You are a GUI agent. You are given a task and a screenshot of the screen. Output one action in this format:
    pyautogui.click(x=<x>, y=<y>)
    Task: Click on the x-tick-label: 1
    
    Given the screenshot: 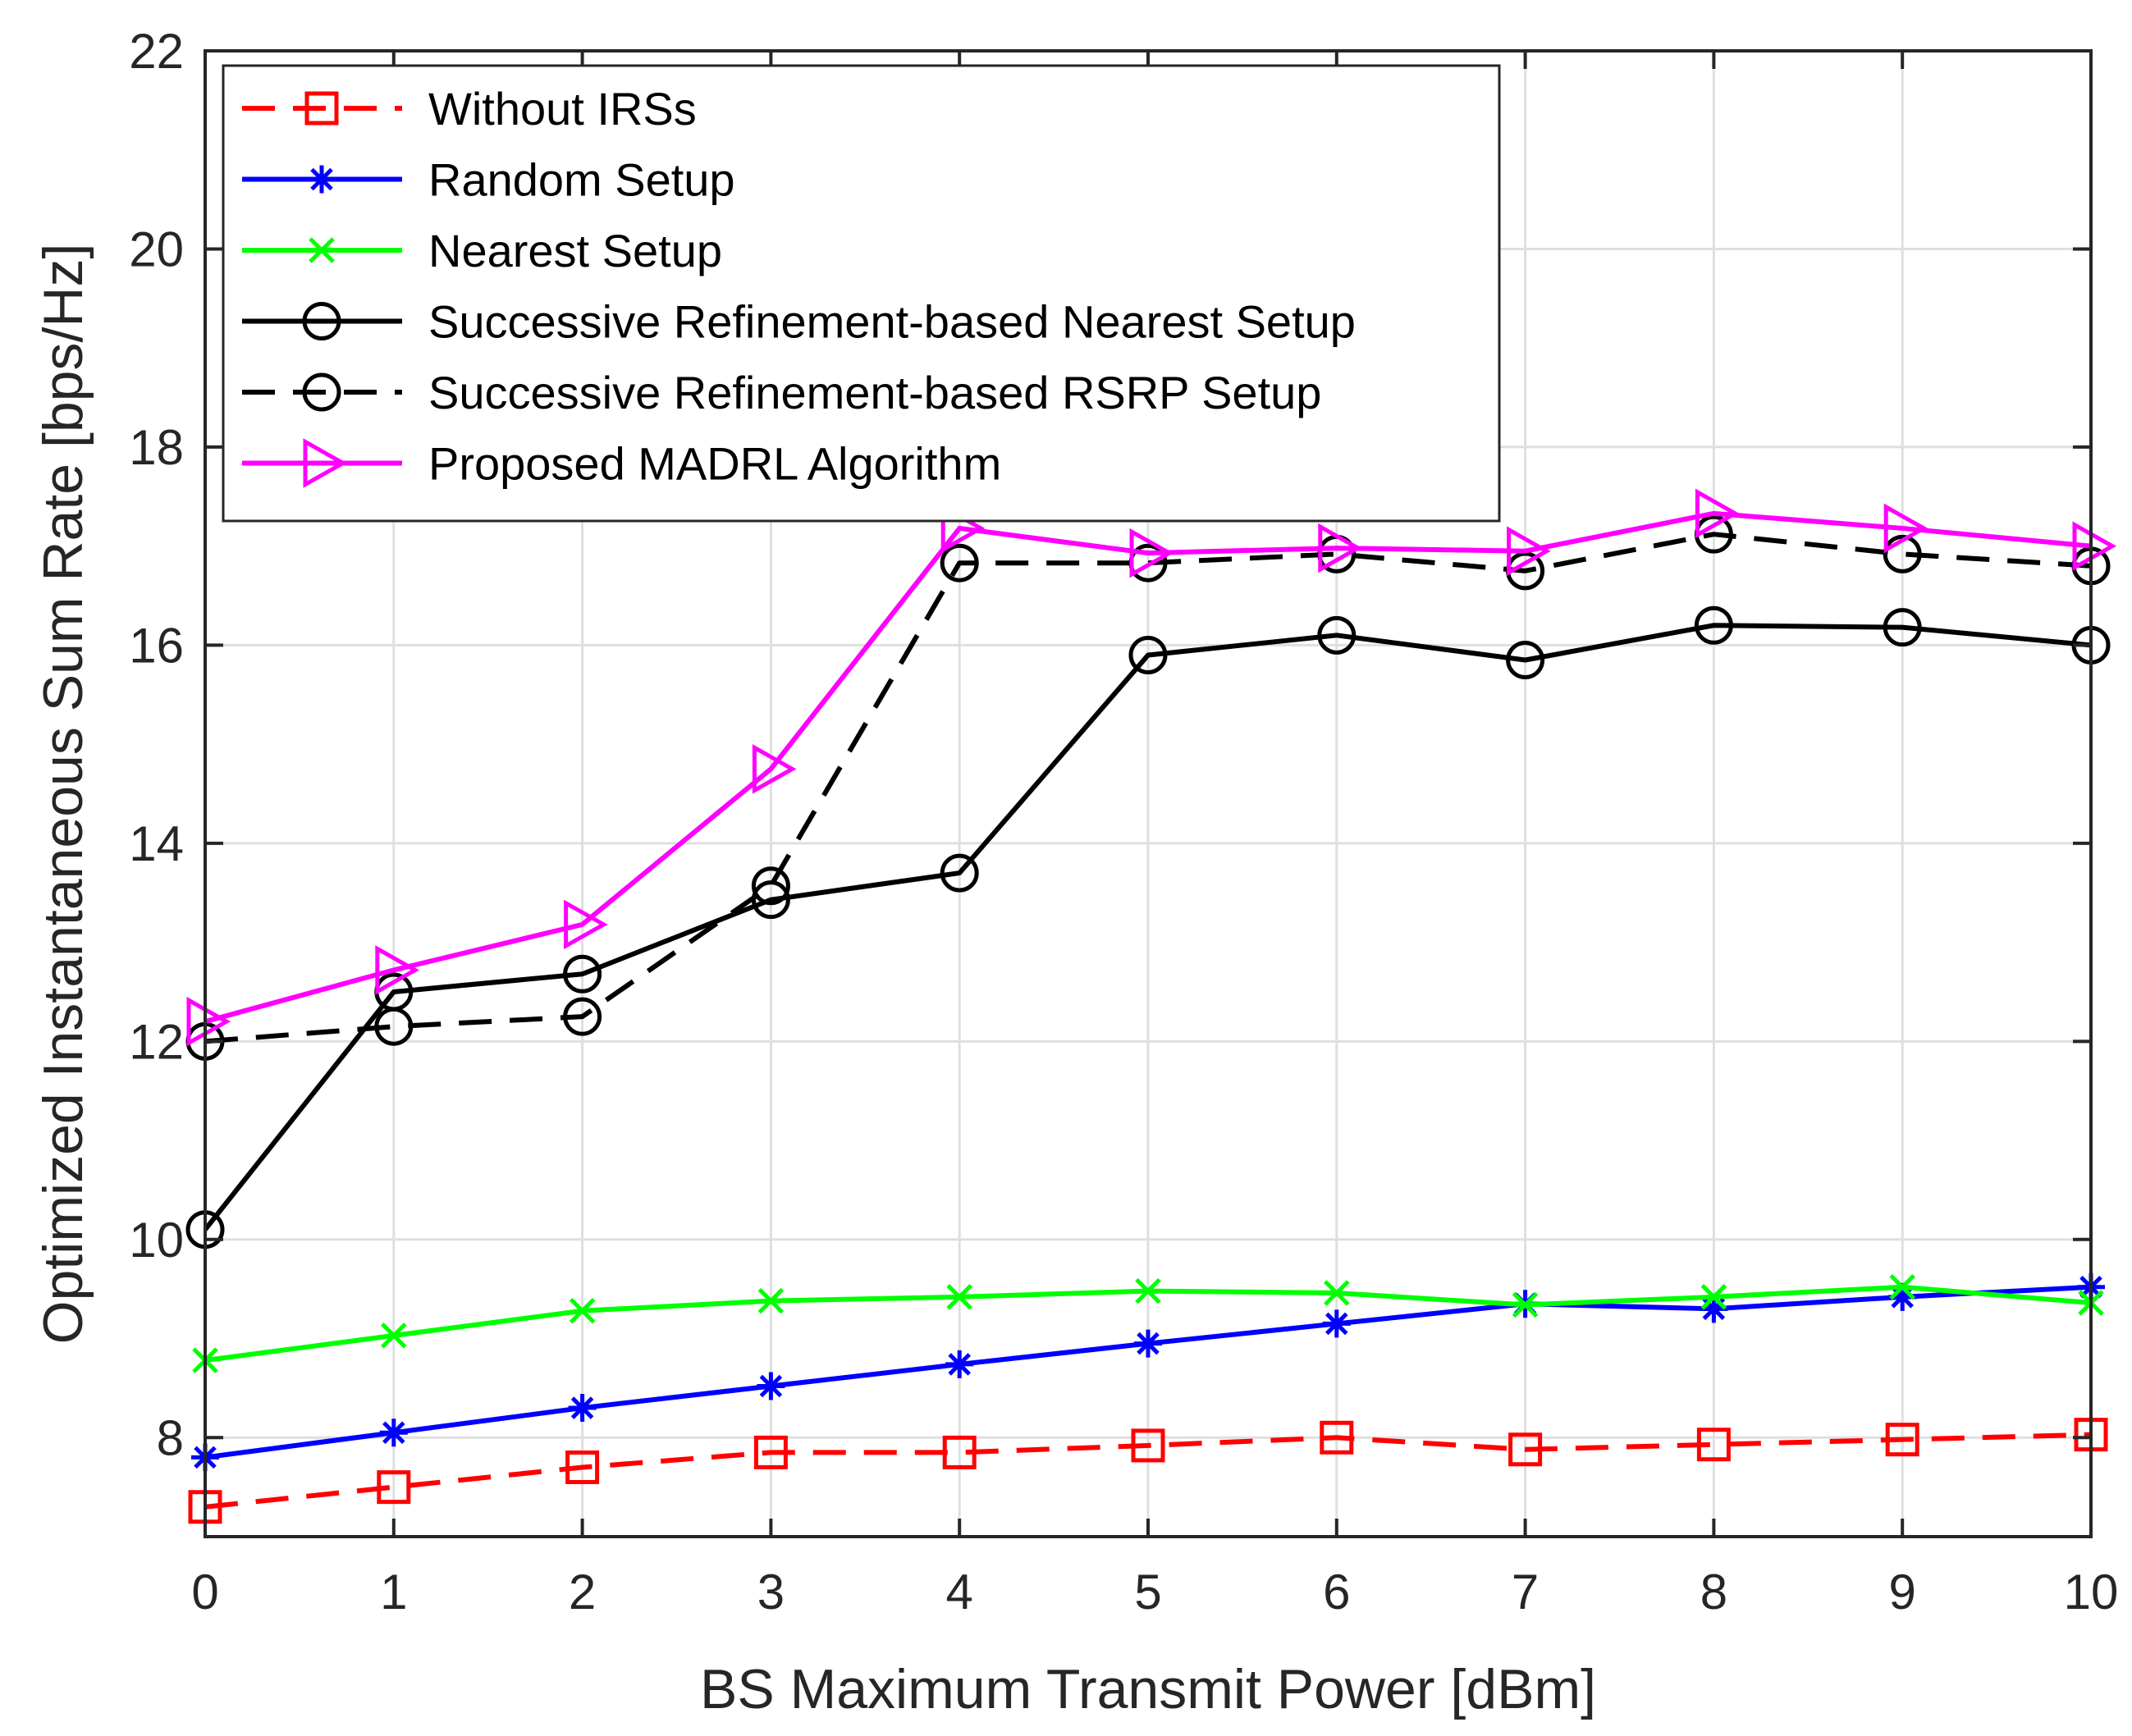 What is the action you would take?
    pyautogui.click(x=393, y=1592)
    